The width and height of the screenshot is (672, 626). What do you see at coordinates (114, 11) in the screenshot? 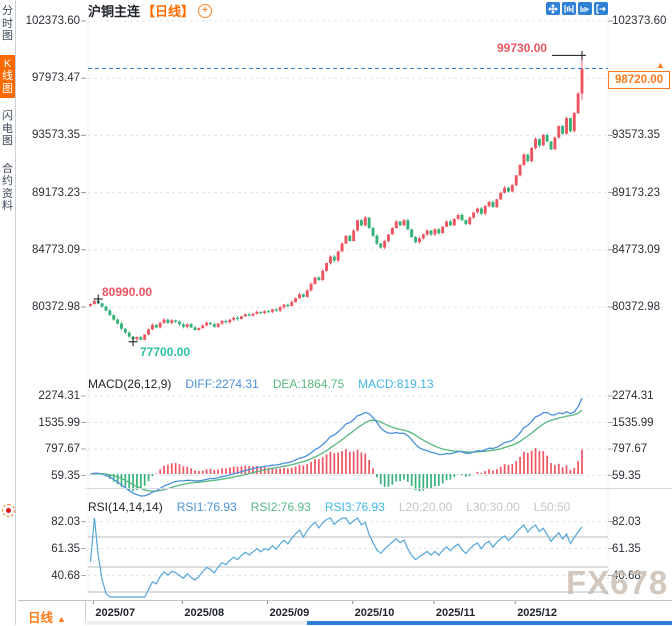
I see `page-title: 沪铜主连` at bounding box center [114, 11].